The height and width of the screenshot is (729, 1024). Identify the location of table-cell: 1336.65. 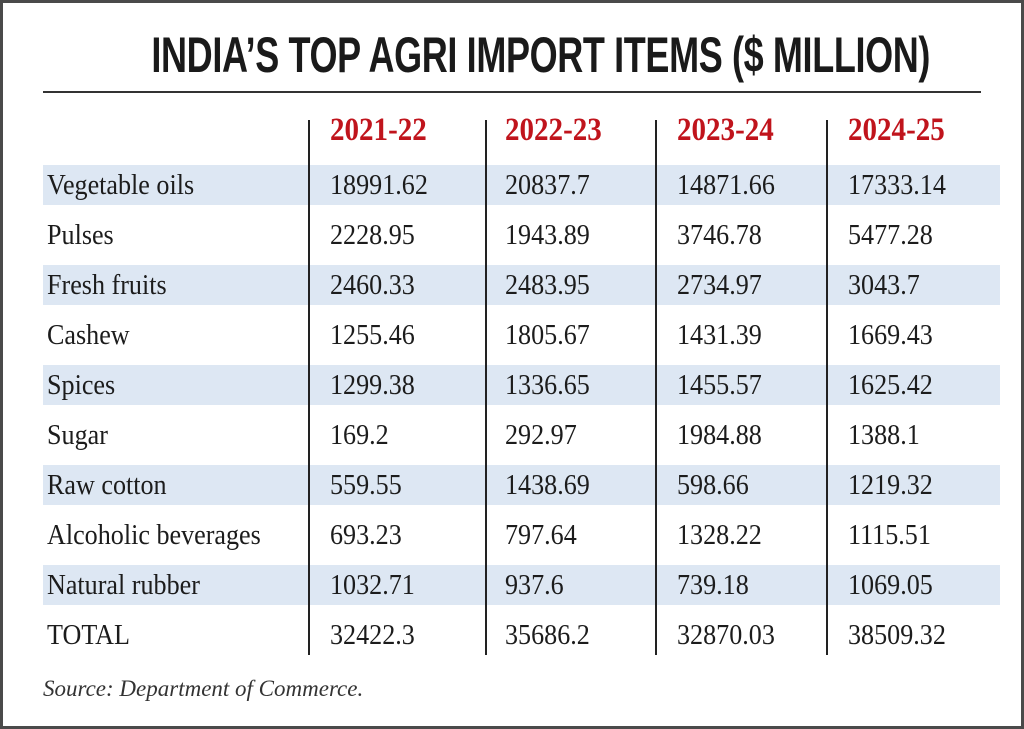
(547, 385).